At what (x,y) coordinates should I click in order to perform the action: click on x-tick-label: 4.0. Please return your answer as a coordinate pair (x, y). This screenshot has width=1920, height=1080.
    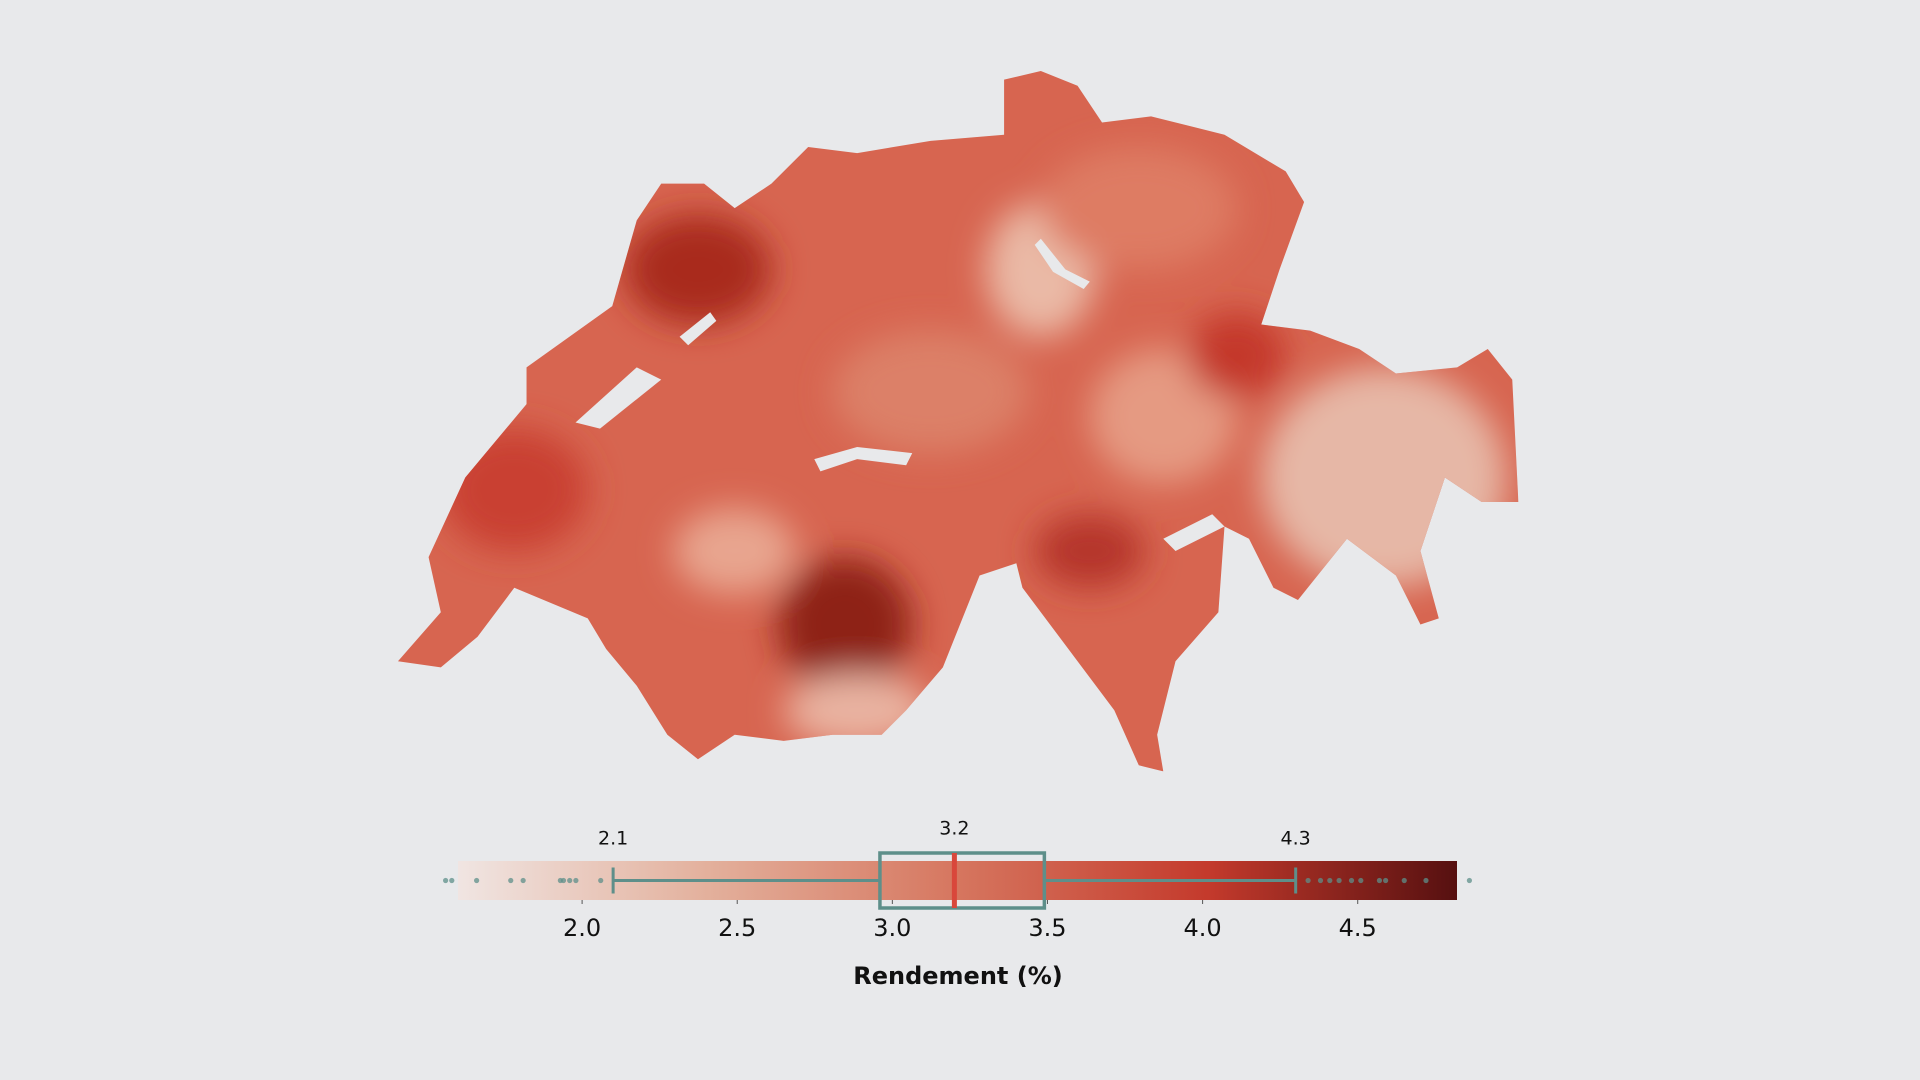
    Looking at the image, I should click on (1203, 928).